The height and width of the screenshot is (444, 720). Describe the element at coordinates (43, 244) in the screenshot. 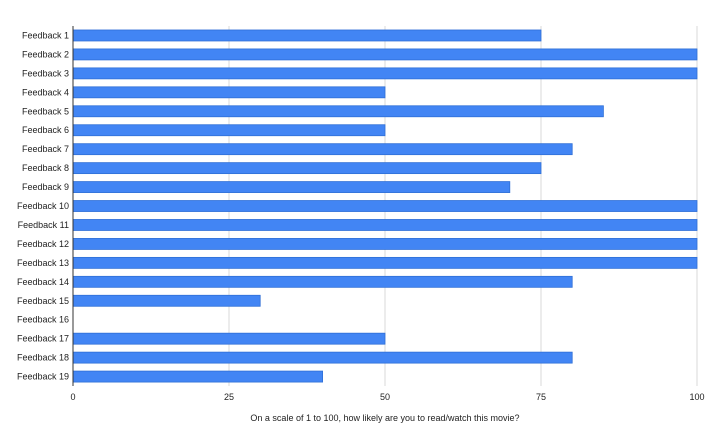

I see `category-label-12: Feedback 12` at that location.